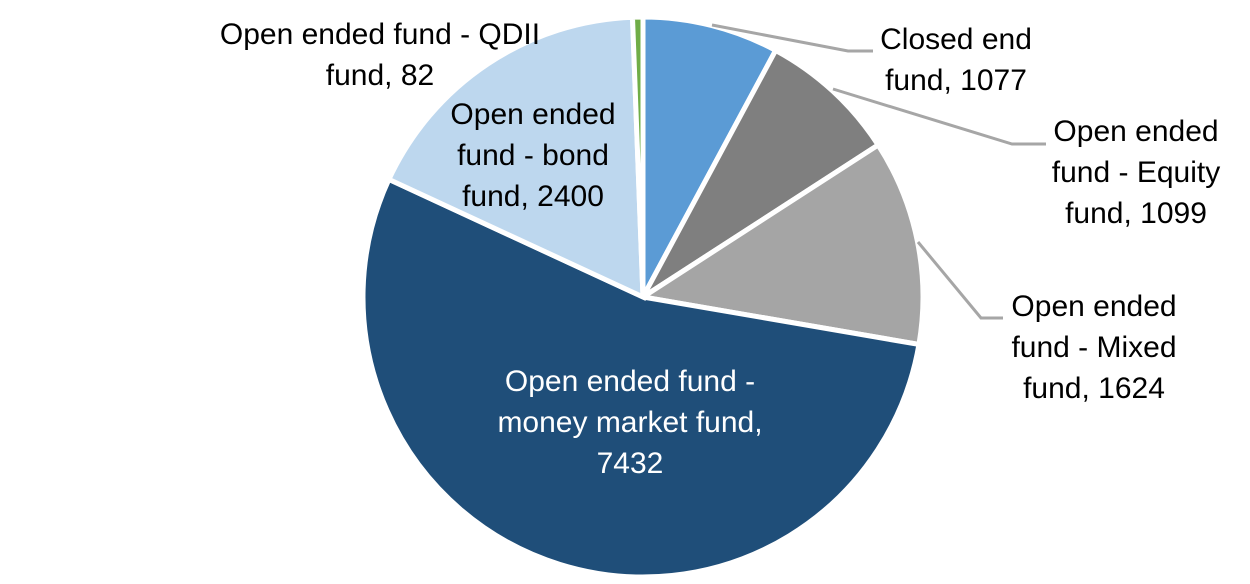 This screenshot has width=1250, height=584. Describe the element at coordinates (1136, 213) in the screenshot. I see `pie-label-line: fund, 1099` at that location.